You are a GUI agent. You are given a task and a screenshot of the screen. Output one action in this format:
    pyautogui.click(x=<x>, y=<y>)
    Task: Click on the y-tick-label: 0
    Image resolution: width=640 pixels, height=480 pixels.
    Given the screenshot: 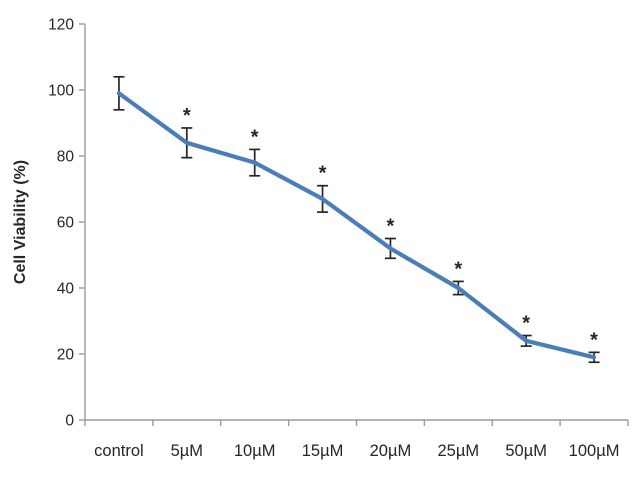 What is the action you would take?
    pyautogui.click(x=69, y=420)
    